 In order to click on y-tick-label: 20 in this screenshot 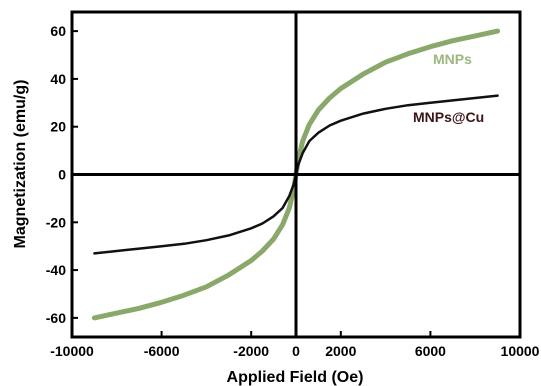, I will do `click(58, 127)`.